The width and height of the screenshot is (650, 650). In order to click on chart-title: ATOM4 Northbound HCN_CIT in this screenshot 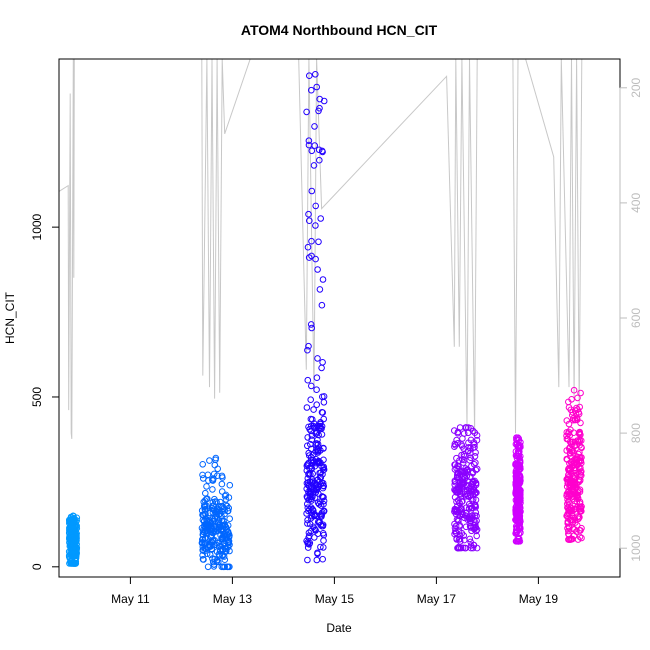, I will do `click(339, 30)`.